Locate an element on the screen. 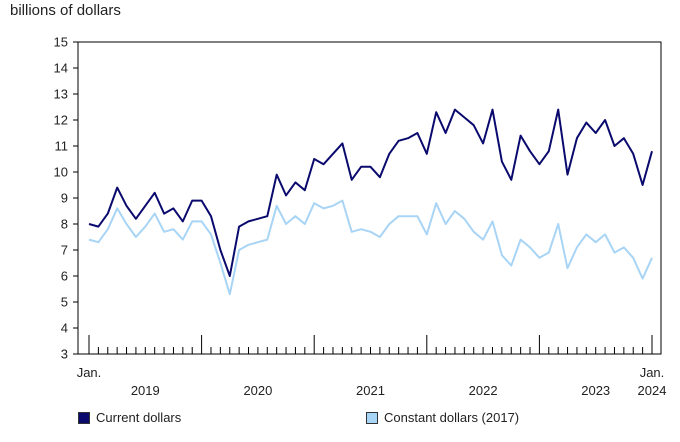 This screenshot has height=442, width=680. legend-label-constant: Constant dollars (2017) is located at coordinates (452, 417).